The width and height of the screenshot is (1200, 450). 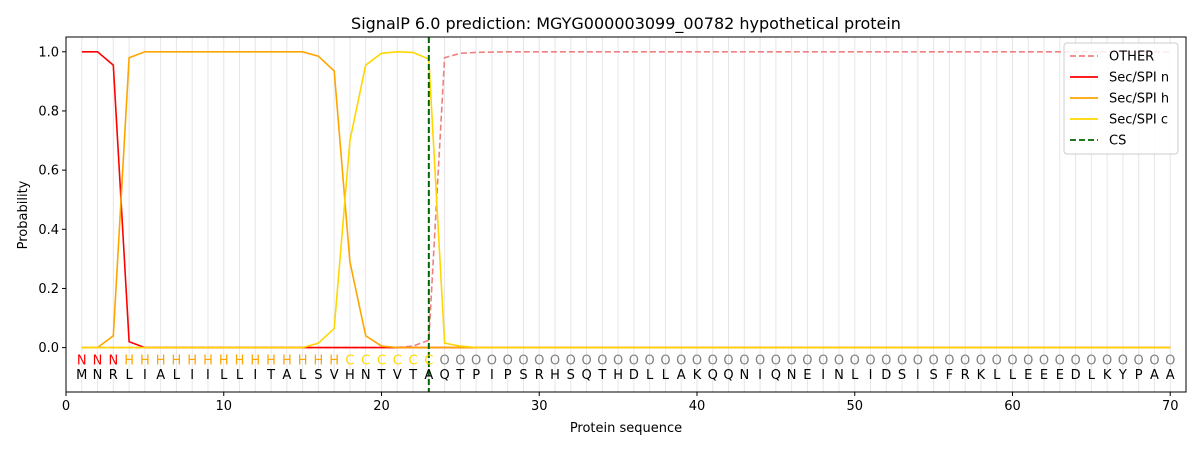 What do you see at coordinates (81, 375) in the screenshot?
I see `sequence-residue: M` at bounding box center [81, 375].